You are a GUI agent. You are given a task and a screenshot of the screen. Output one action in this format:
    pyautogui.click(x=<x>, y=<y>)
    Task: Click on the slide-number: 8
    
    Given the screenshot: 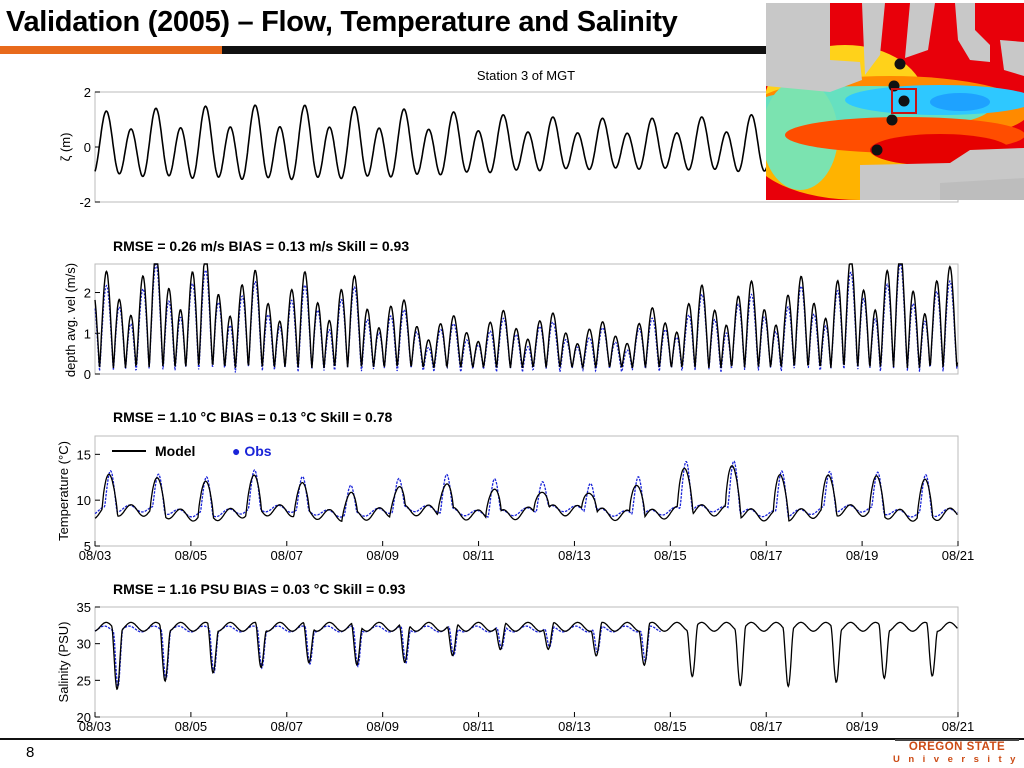 What is the action you would take?
    pyautogui.click(x=30, y=752)
    